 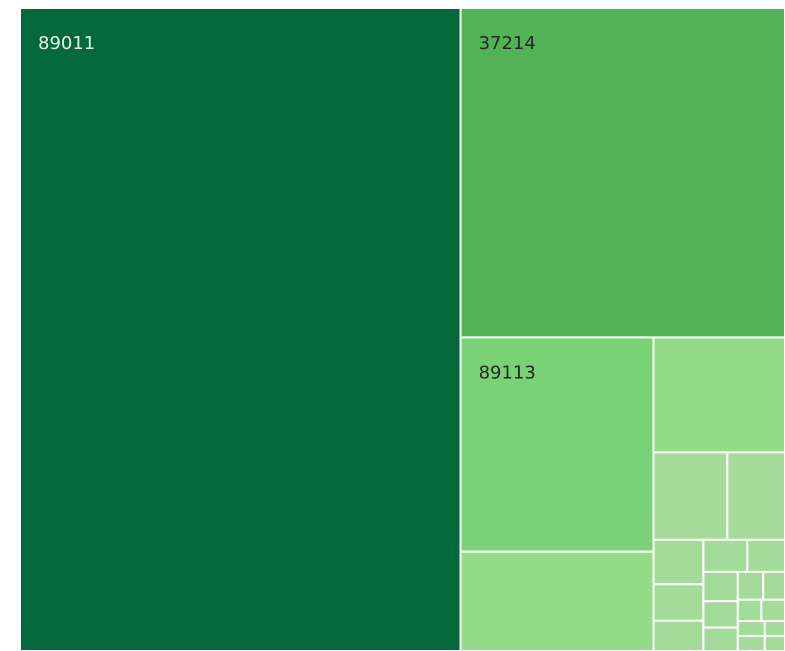 What do you see at coordinates (507, 372) in the screenshot?
I see `tile-label: 89113` at bounding box center [507, 372].